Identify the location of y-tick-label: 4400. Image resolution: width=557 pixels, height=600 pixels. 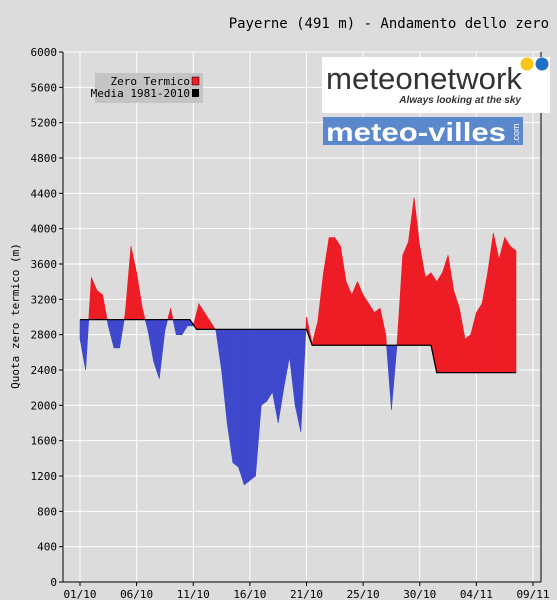
(44, 193).